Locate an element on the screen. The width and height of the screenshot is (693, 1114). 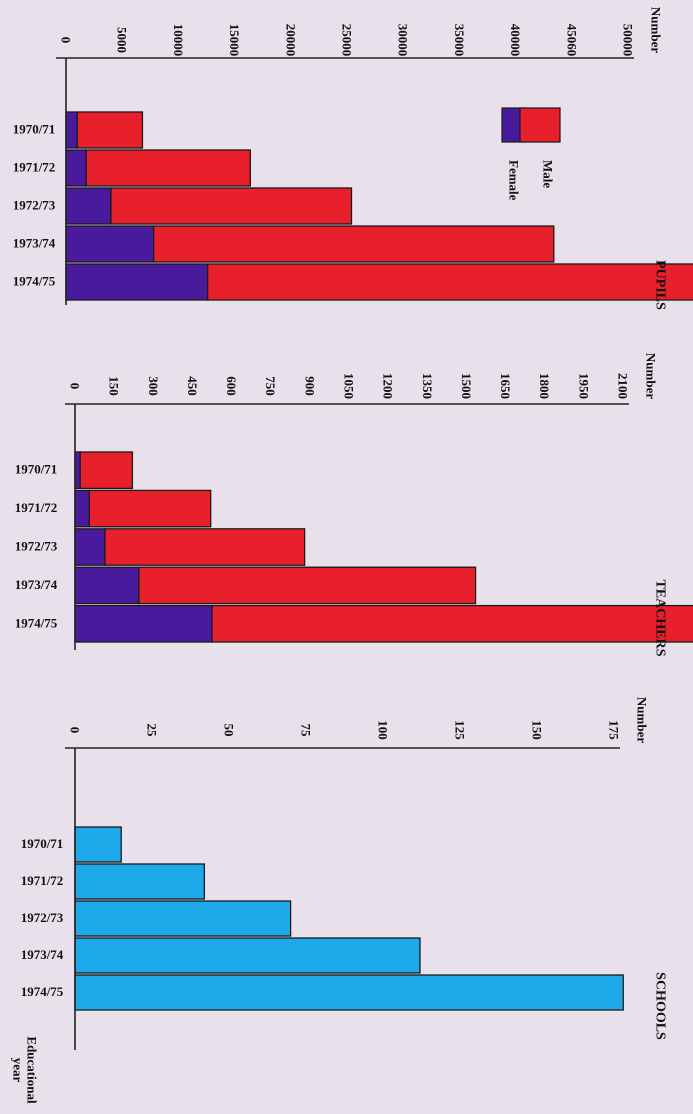
chart-title-pupils: PUPILS is located at coordinates (660, 285).